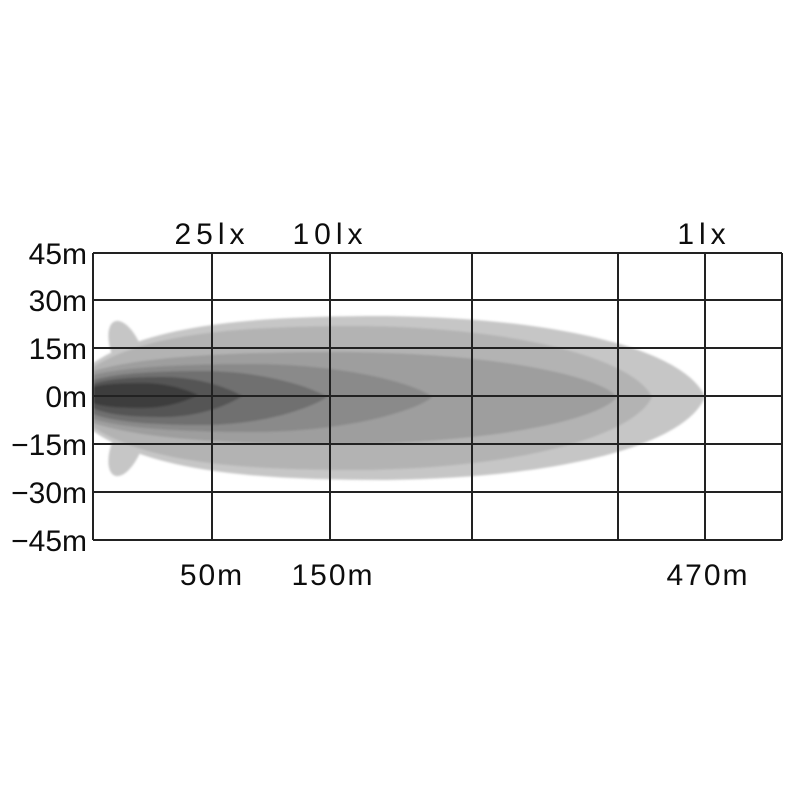 The image size is (800, 799). I want to click on left-axis-label: 45m, so click(58, 254).